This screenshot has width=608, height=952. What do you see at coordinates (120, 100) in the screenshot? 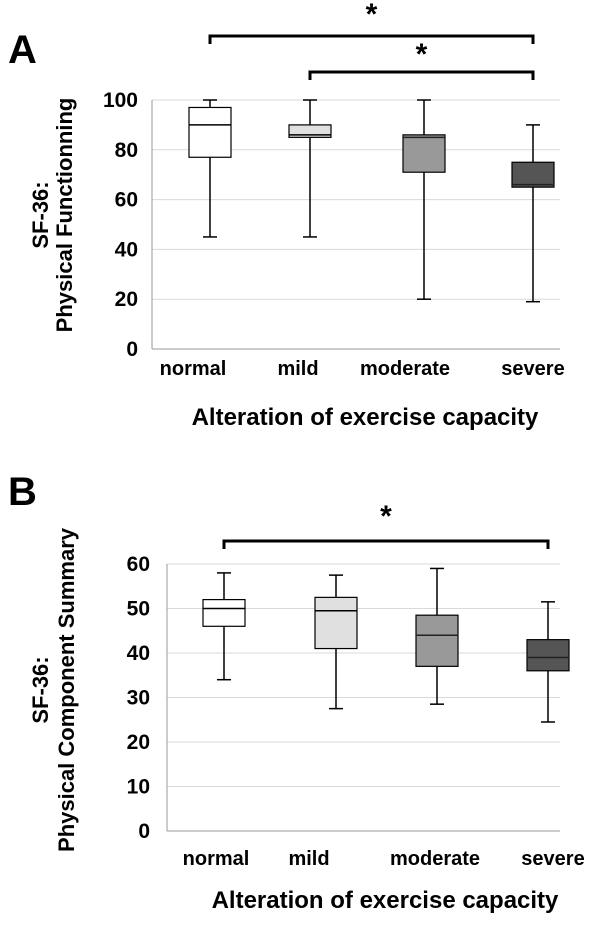
I see `panel-a-ytick-label: 100` at bounding box center [120, 100].